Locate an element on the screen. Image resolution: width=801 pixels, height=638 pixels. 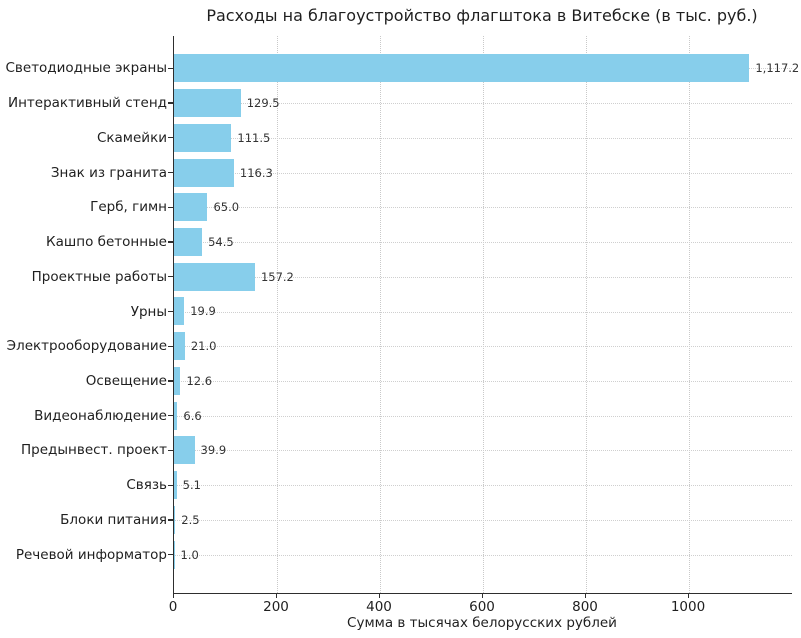
bar-value-label: 54.5 is located at coordinates (221, 242).